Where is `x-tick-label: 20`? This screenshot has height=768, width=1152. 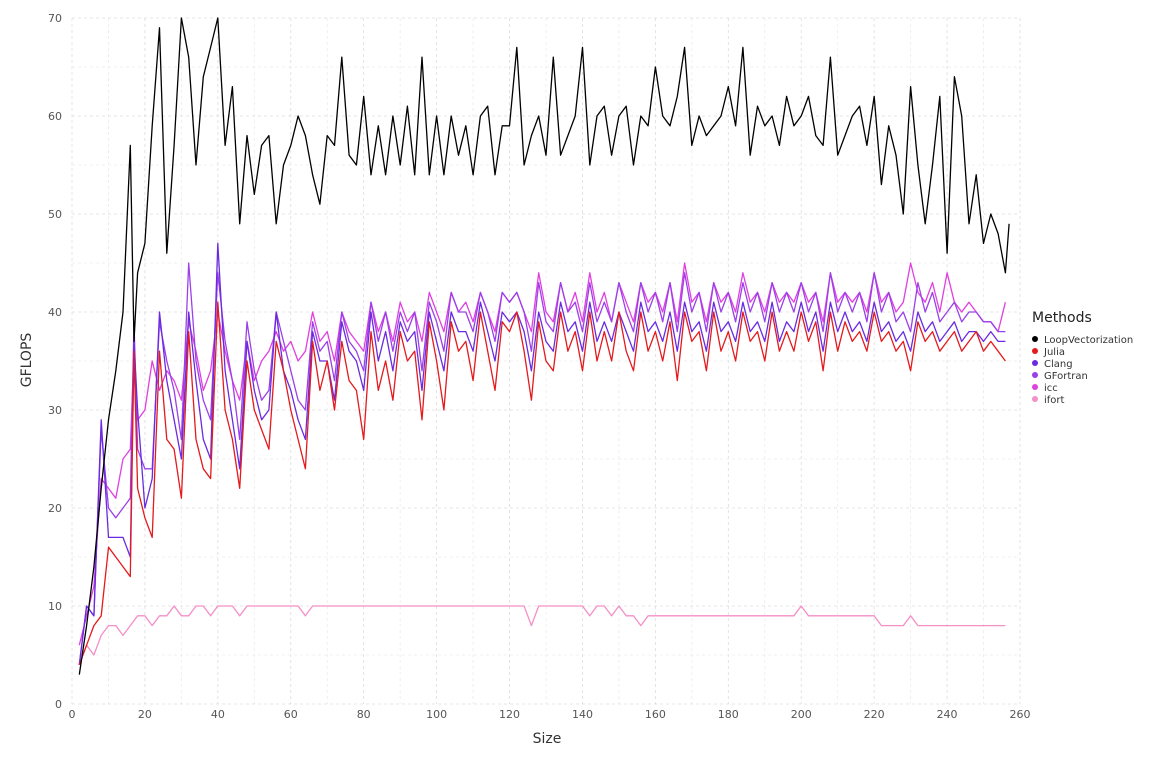 x-tick-label: 20 is located at coordinates (145, 714).